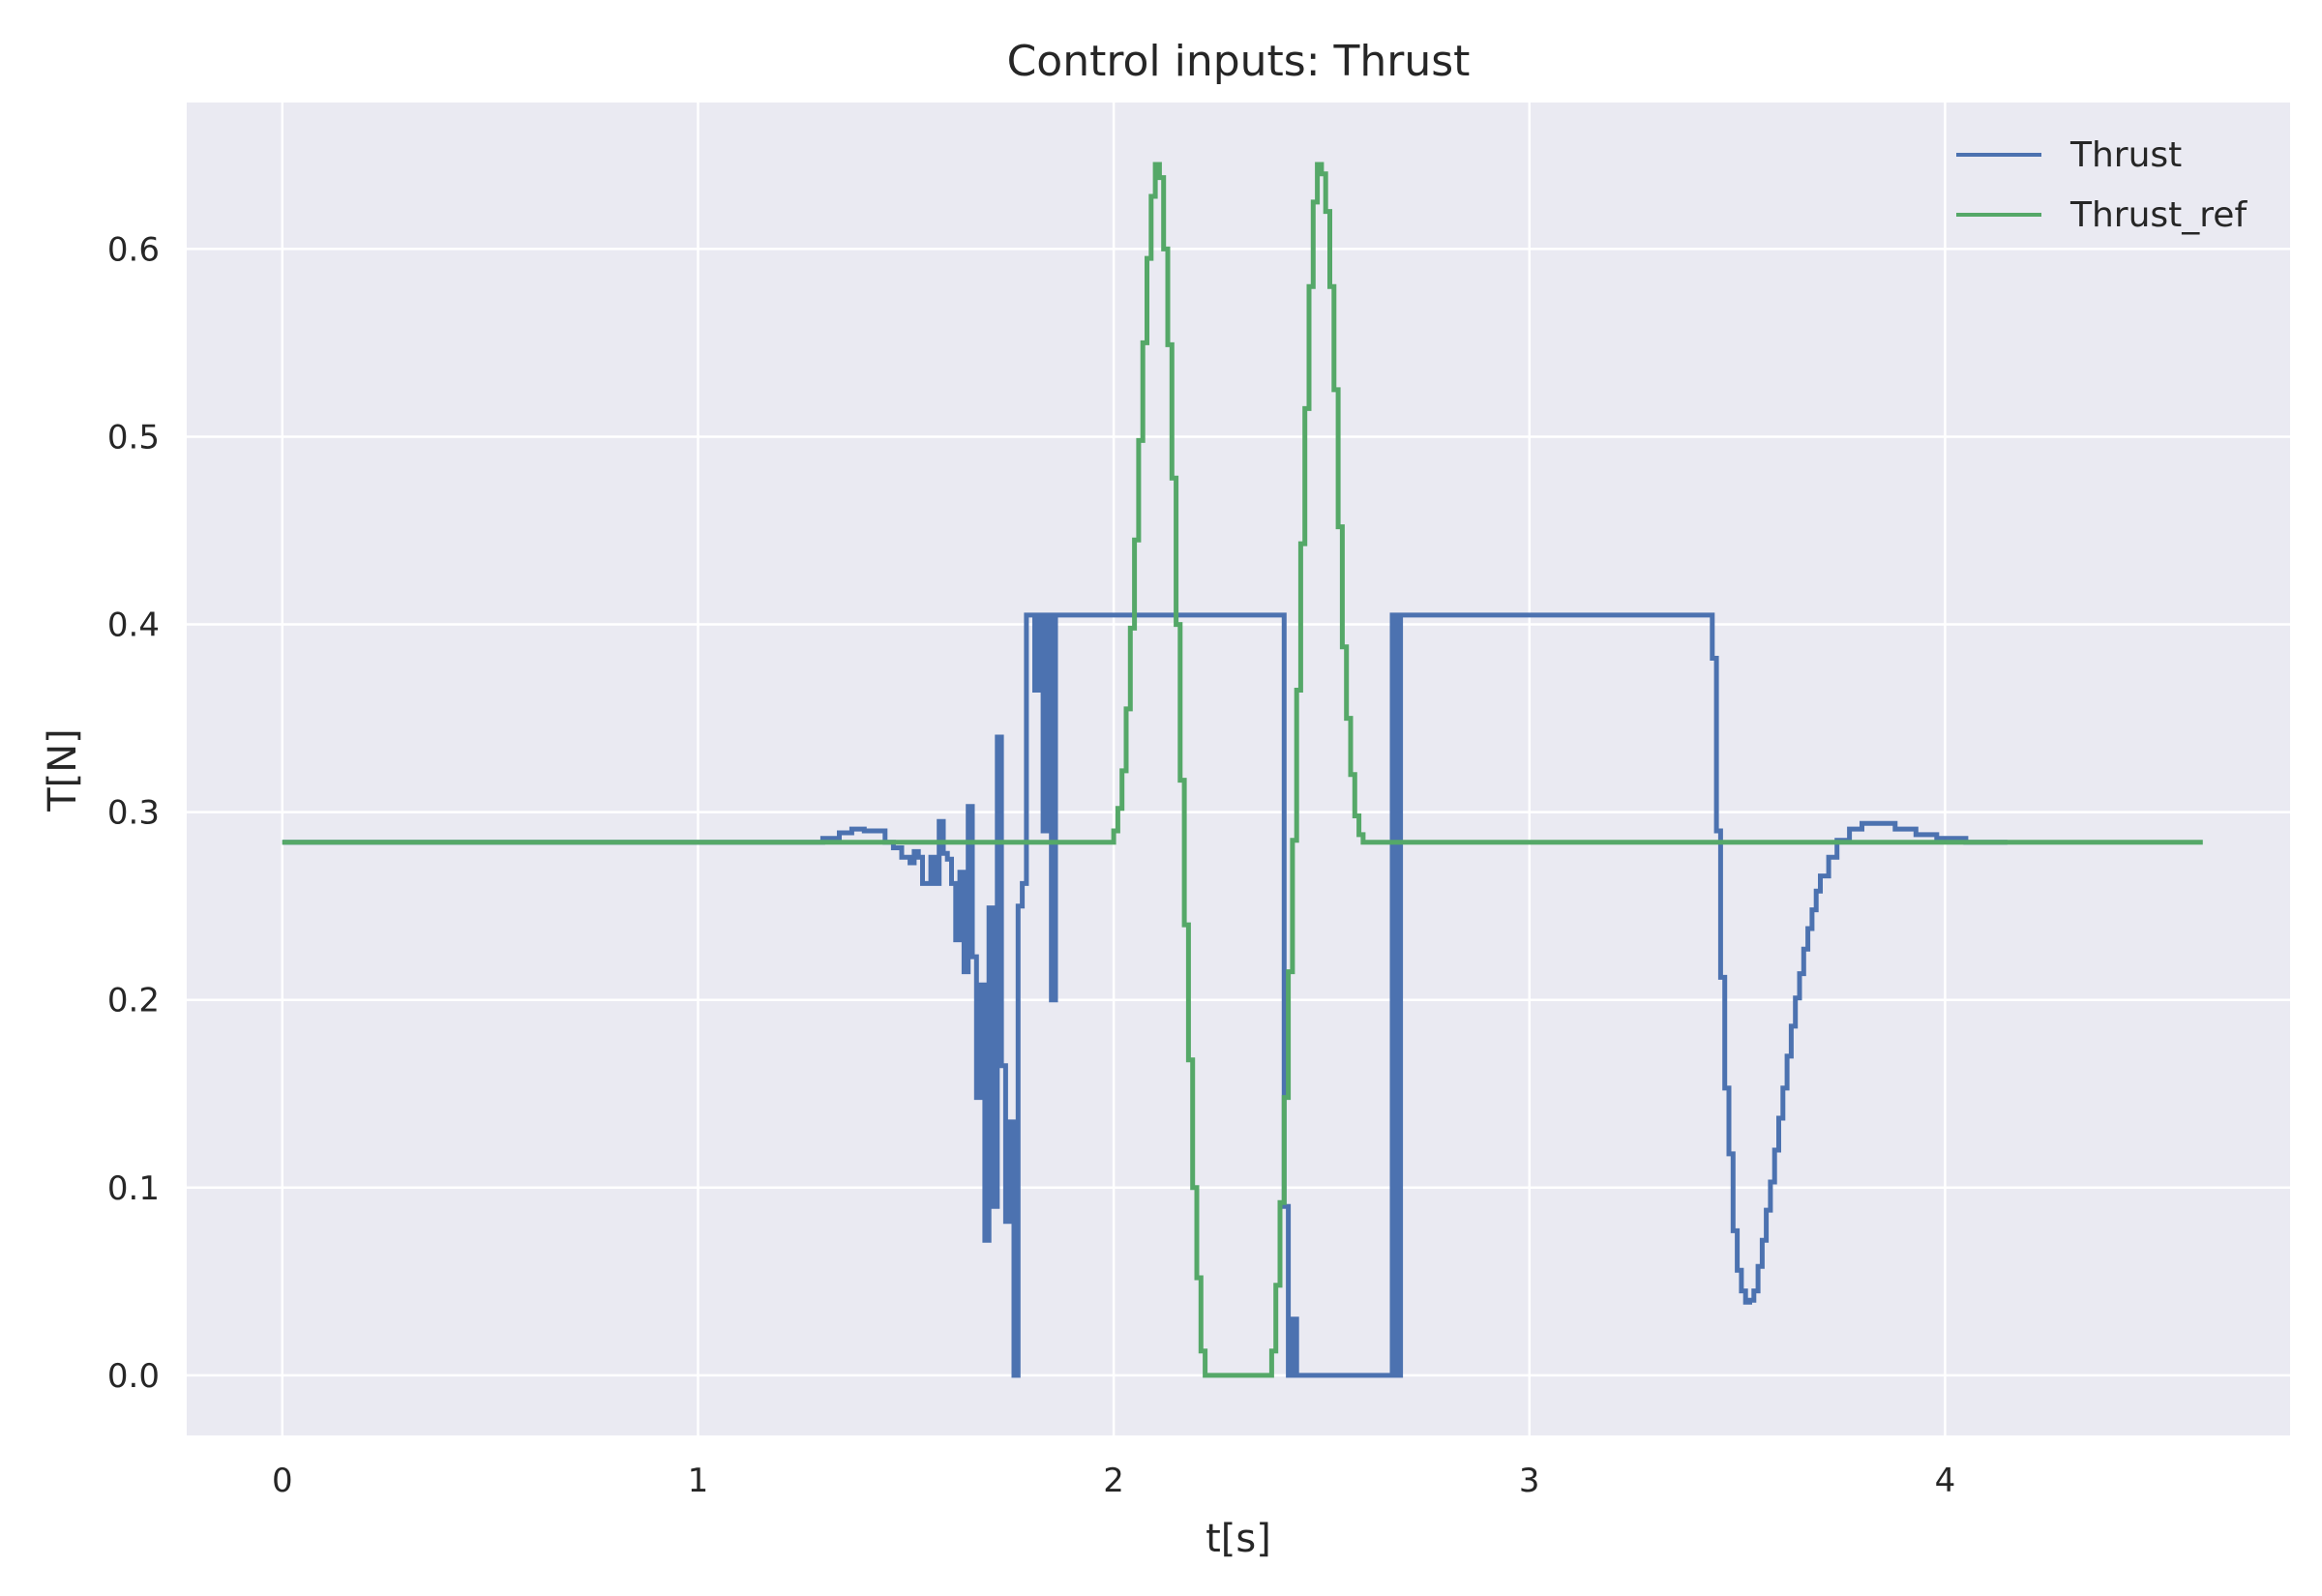  I want to click on y-axis-label: T[N], so click(63, 770).